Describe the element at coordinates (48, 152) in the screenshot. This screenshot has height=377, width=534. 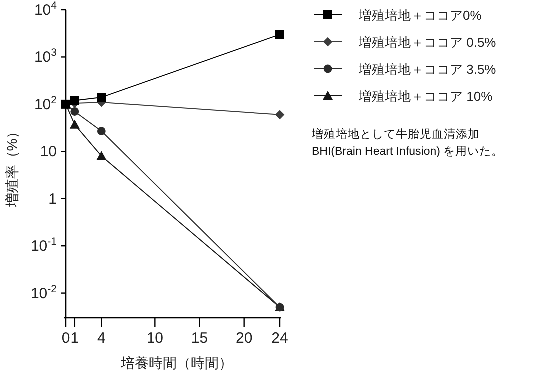
I see `y-tick-label: 10` at that location.